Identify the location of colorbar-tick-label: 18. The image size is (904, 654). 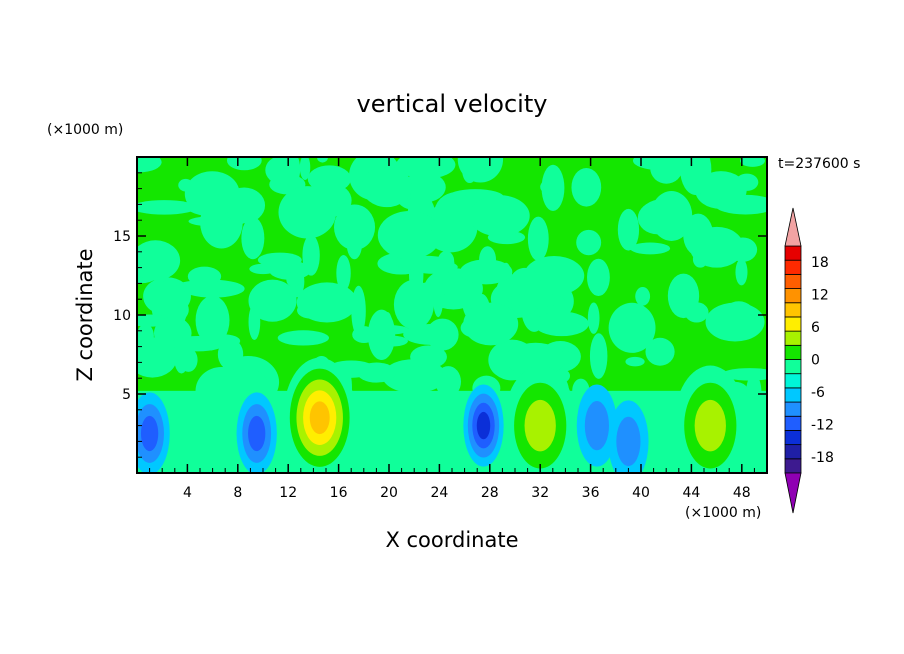
(820, 263).